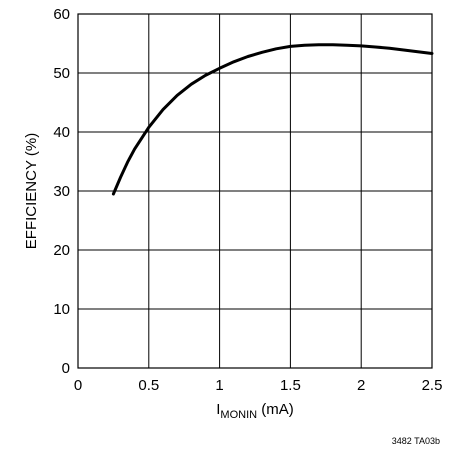  Describe the element at coordinates (61, 14) in the screenshot. I see `y-tick-label: 60` at that location.